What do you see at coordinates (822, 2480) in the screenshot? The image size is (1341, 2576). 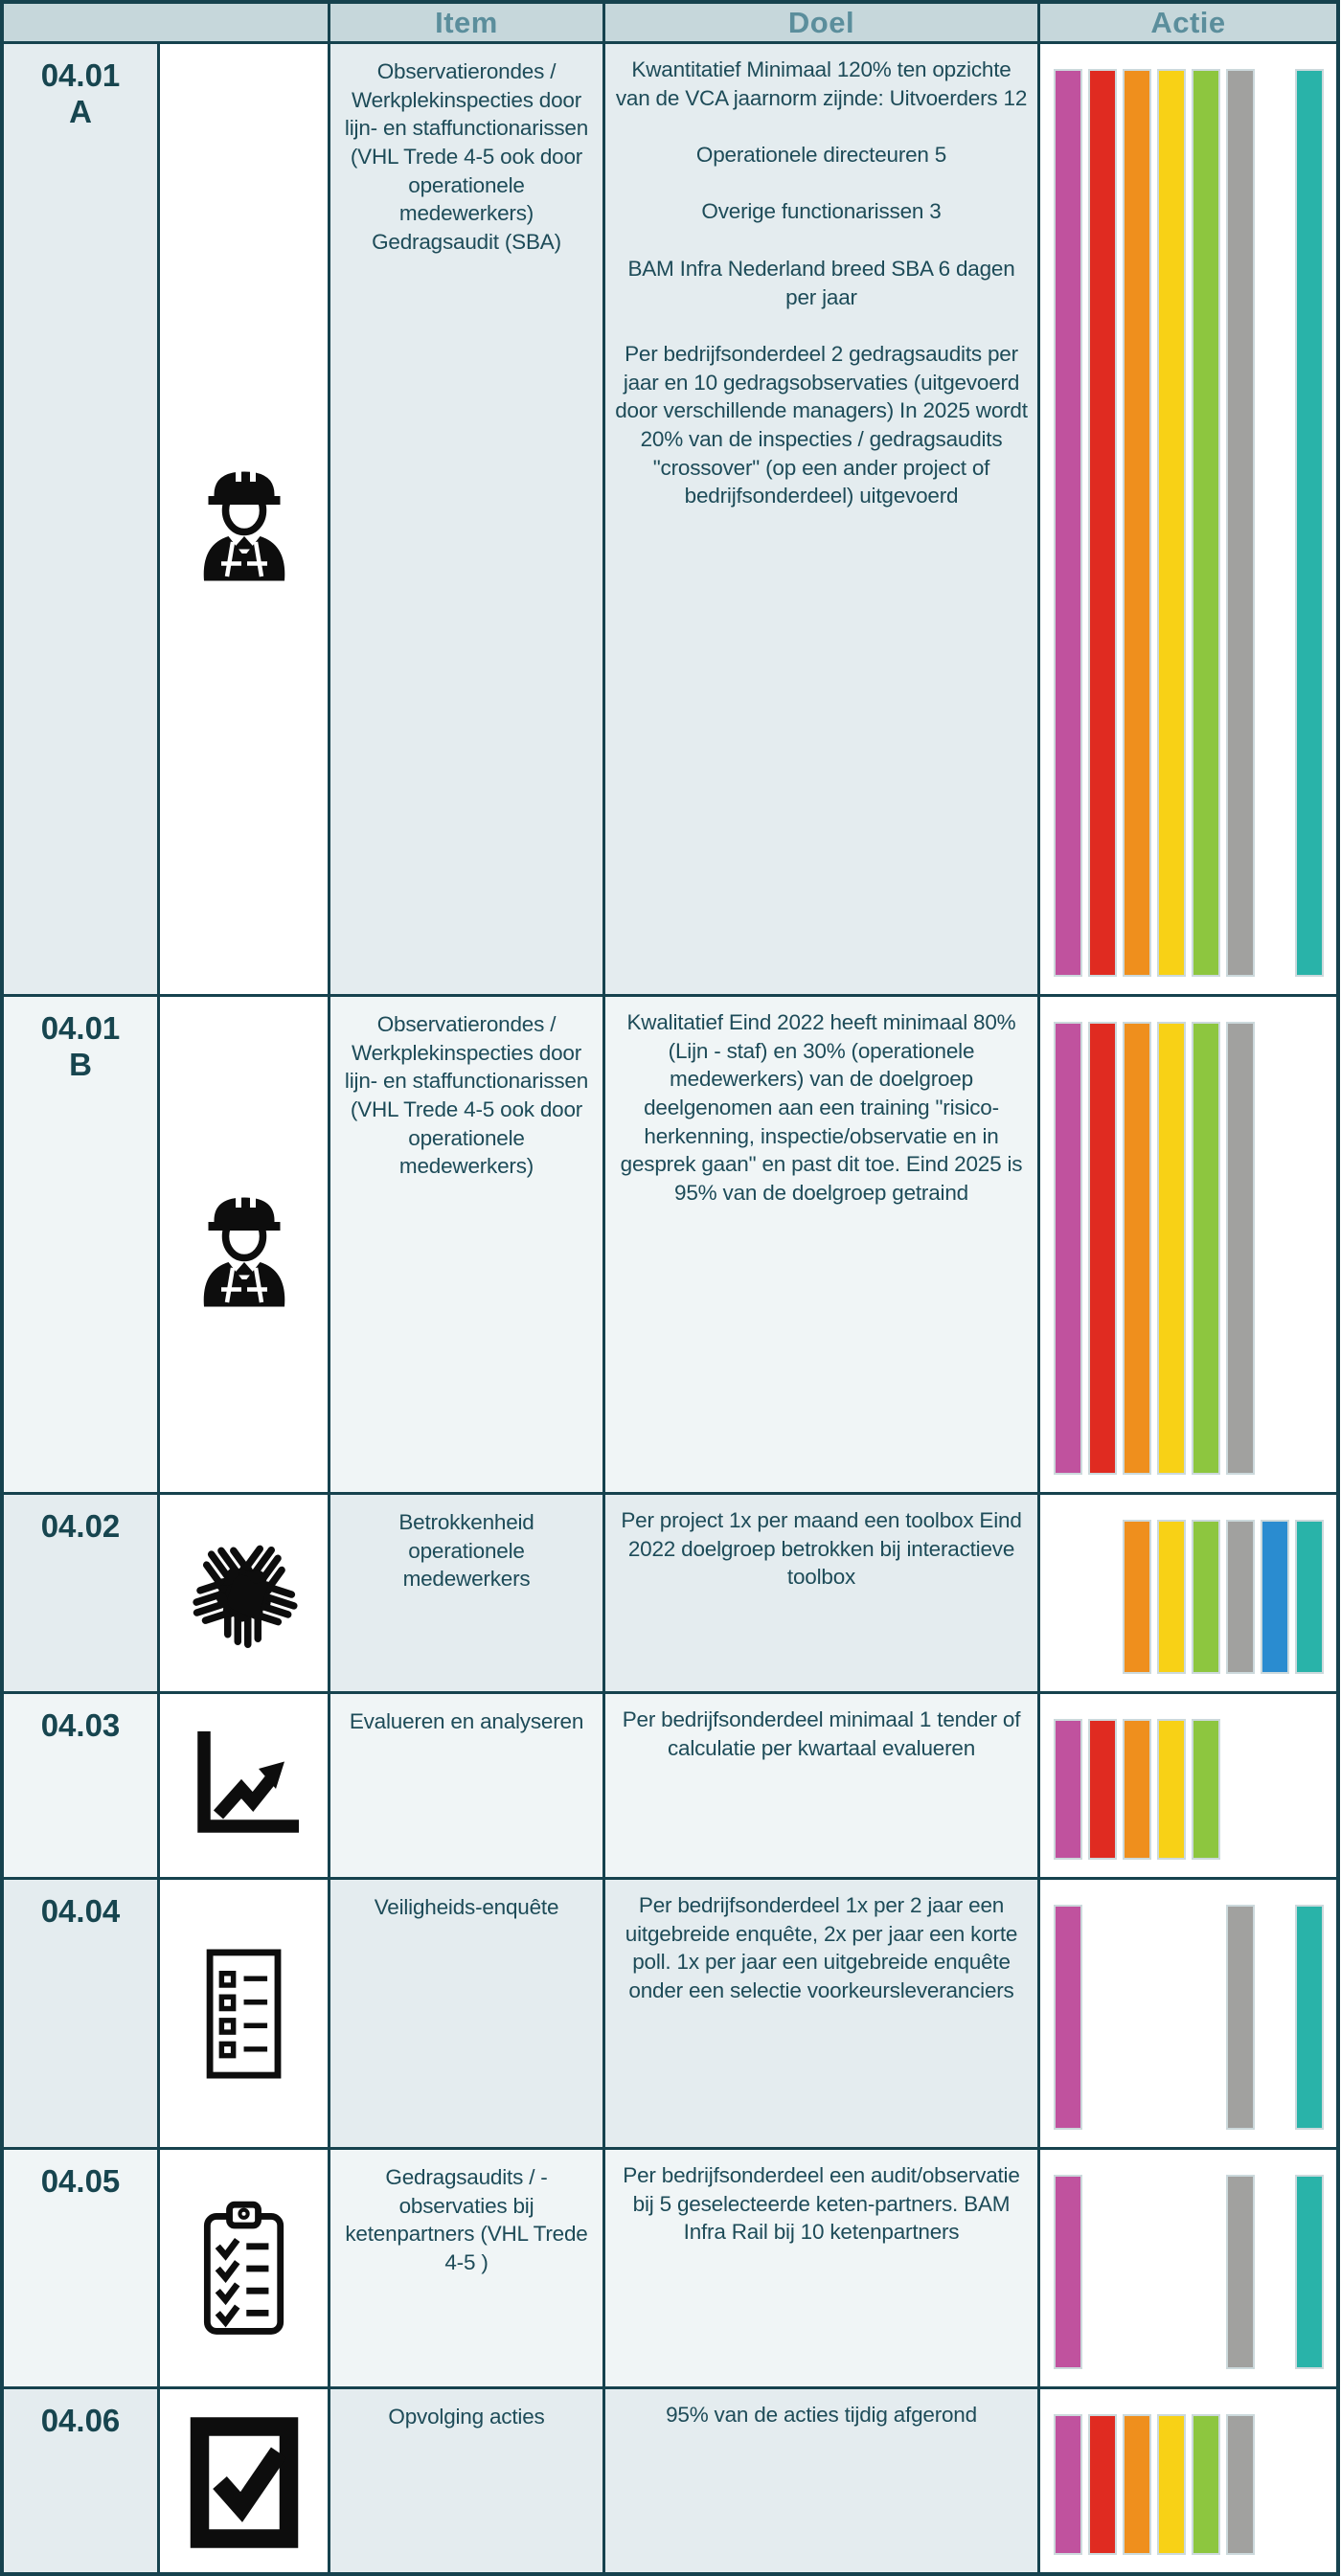 I see `row-doel-text: 95% van de acties tijdig afgerond` at bounding box center [822, 2480].